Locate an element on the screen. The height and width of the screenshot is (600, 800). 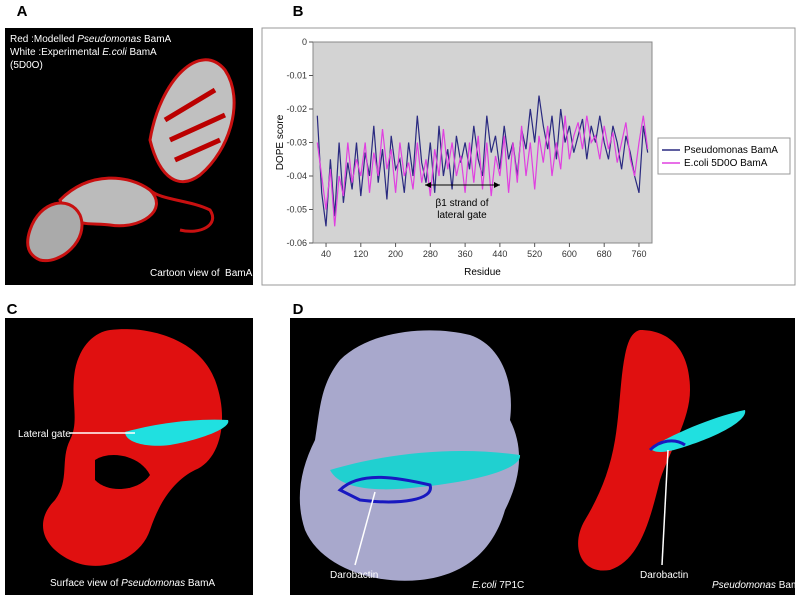
y-axis-label: DOPE score is located at coordinates (280, 142).